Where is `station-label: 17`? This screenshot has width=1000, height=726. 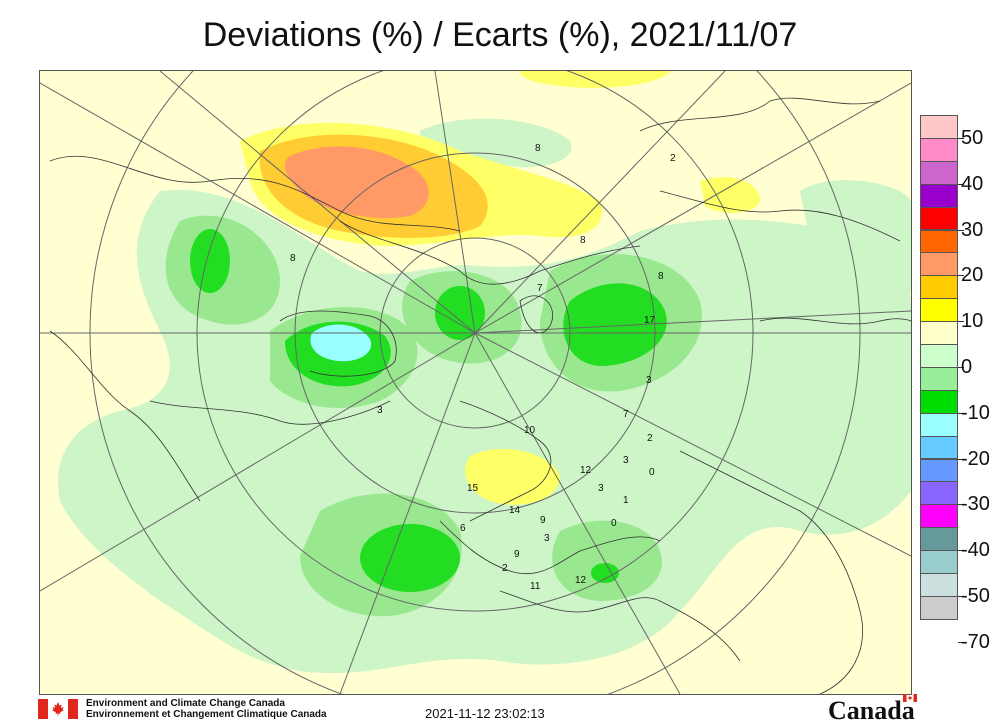 station-label: 17 is located at coordinates (650, 320).